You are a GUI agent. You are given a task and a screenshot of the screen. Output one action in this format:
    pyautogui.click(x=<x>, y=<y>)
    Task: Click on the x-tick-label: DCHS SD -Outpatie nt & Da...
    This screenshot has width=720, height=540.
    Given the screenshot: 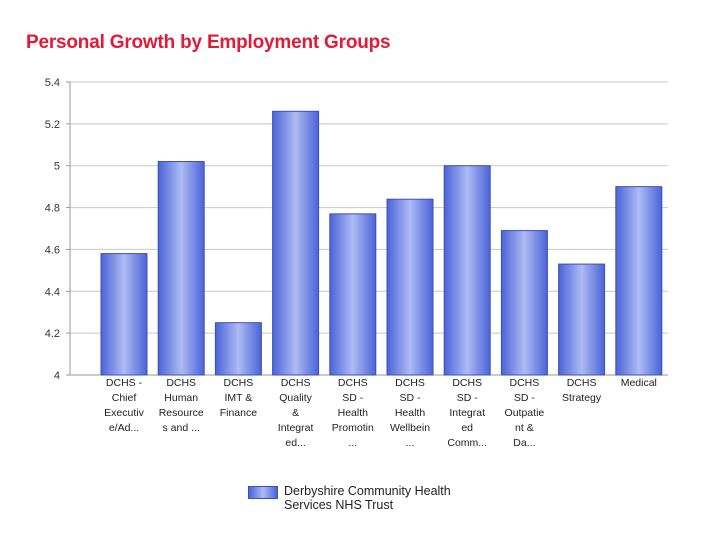 What is the action you would take?
    pyautogui.click(x=525, y=413)
    